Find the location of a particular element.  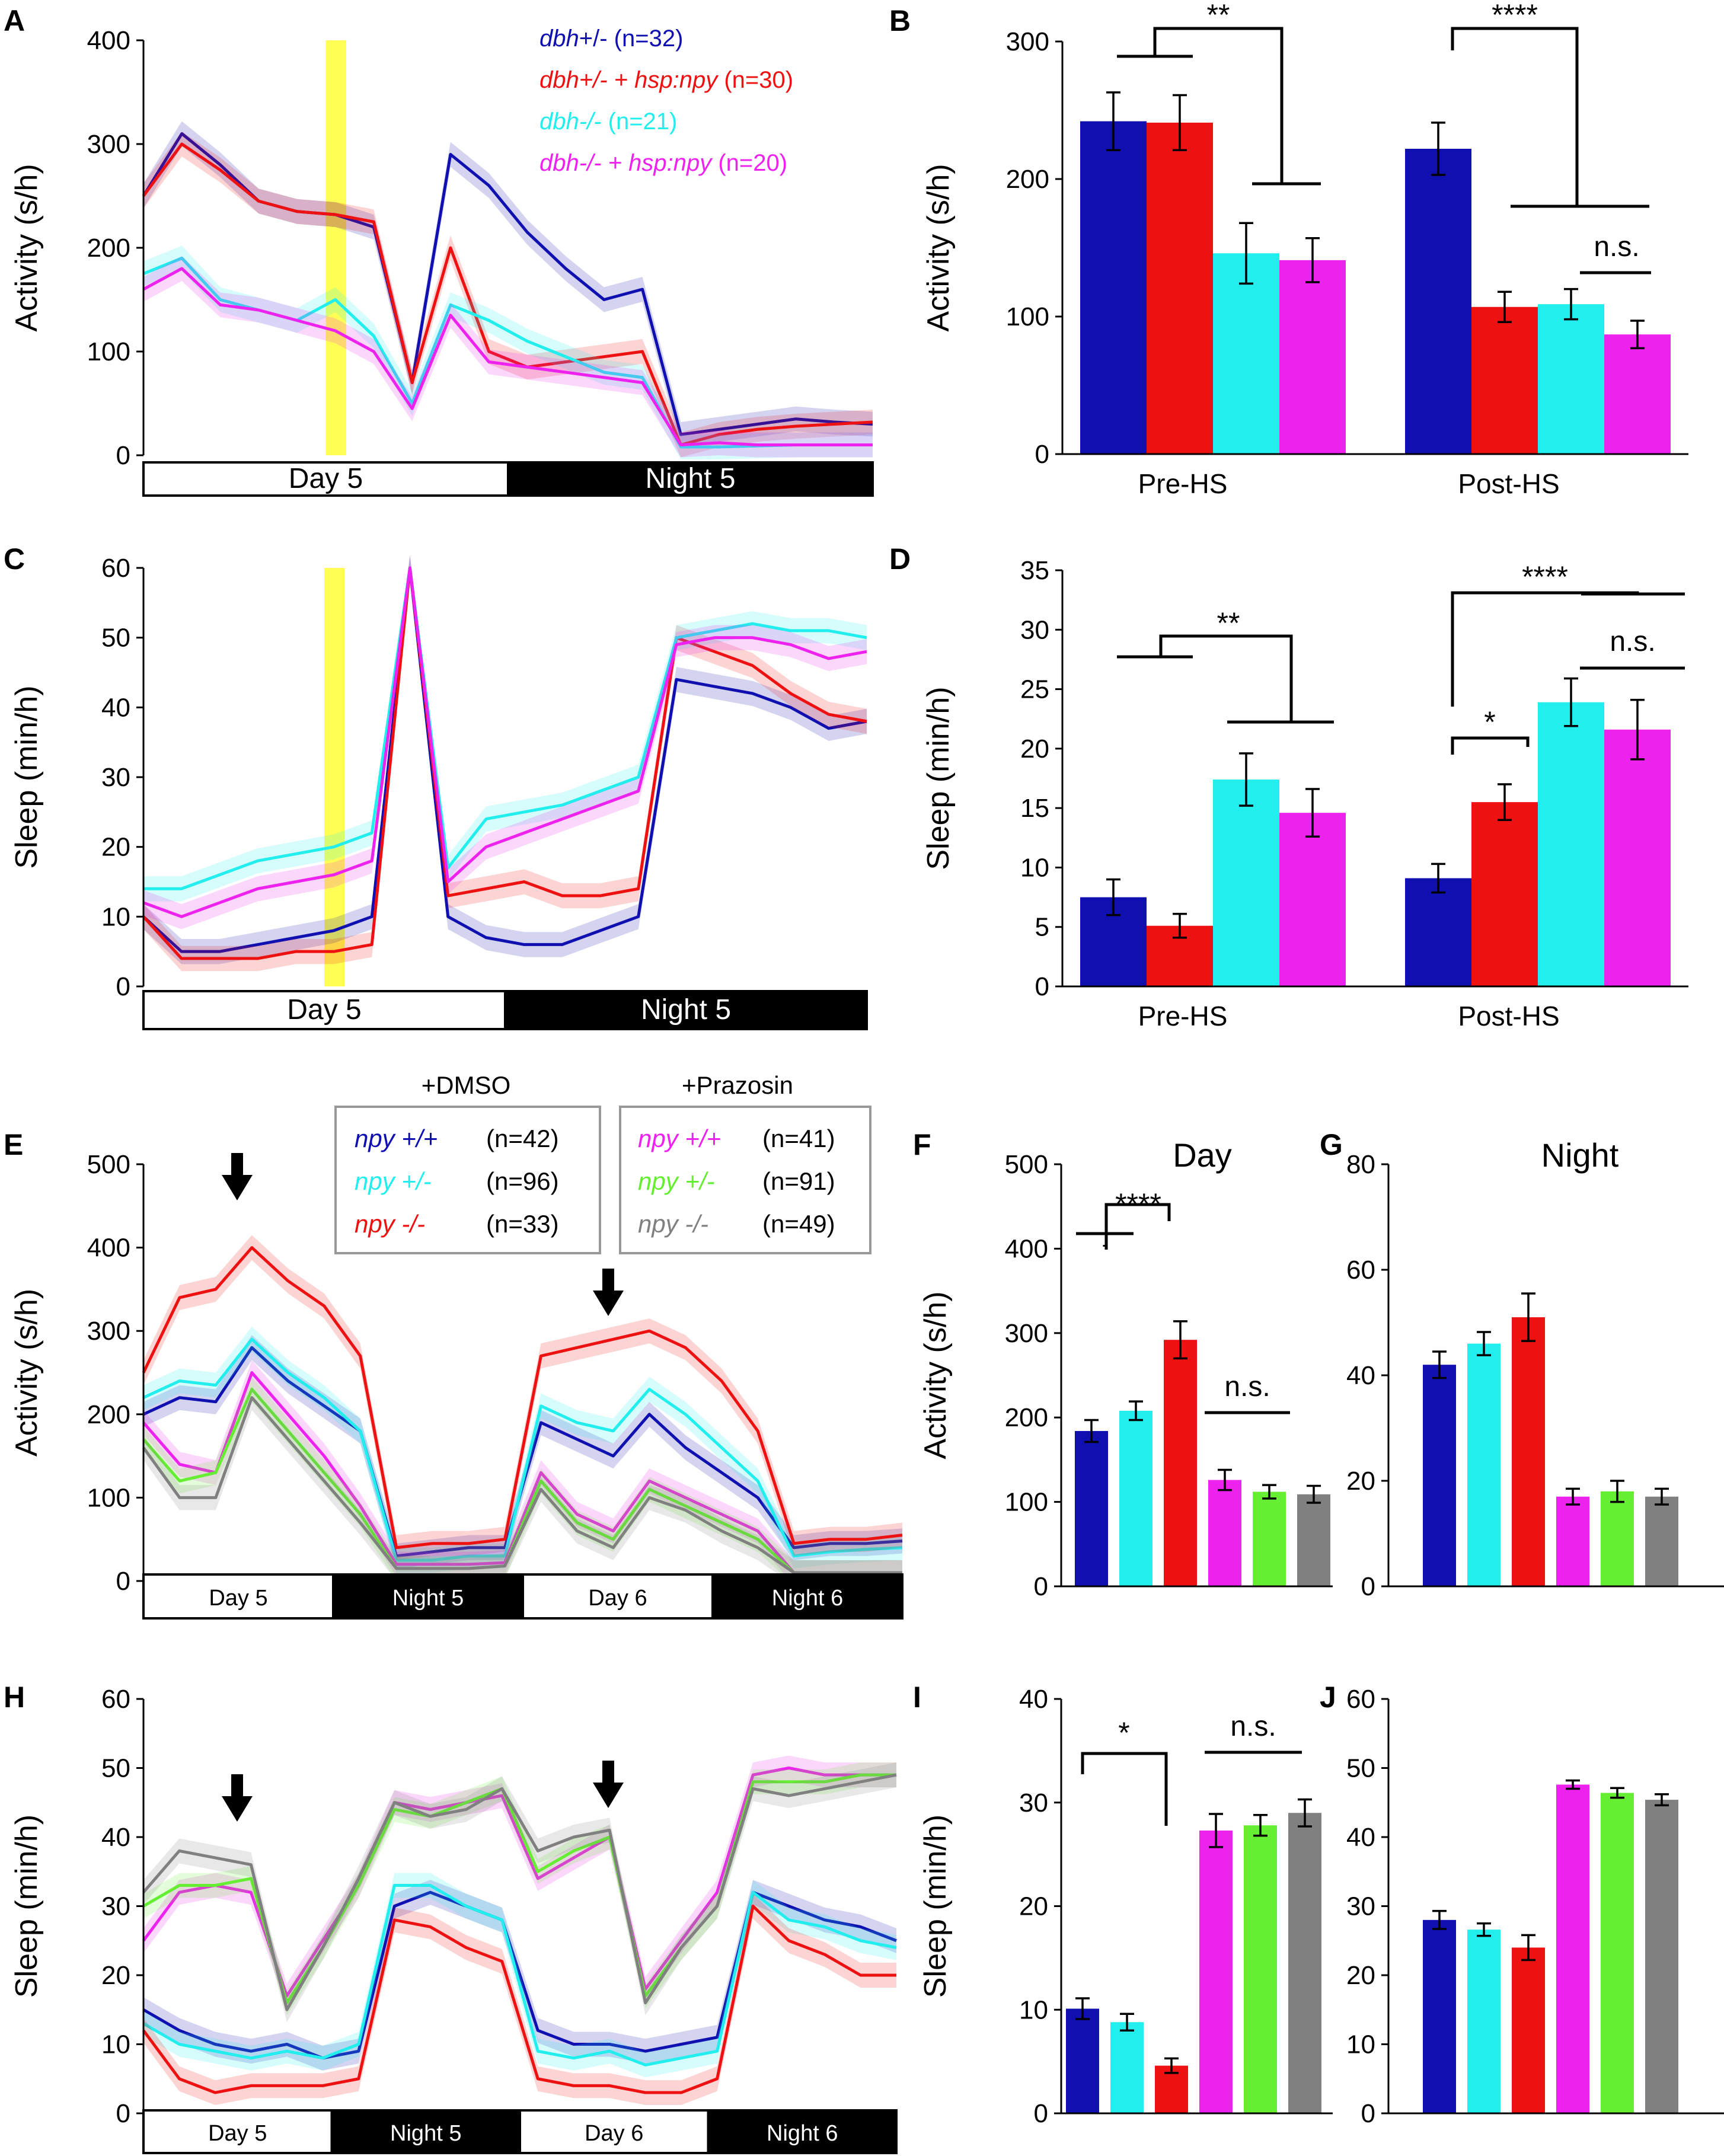

panel-letter-d: D is located at coordinates (900, 559).